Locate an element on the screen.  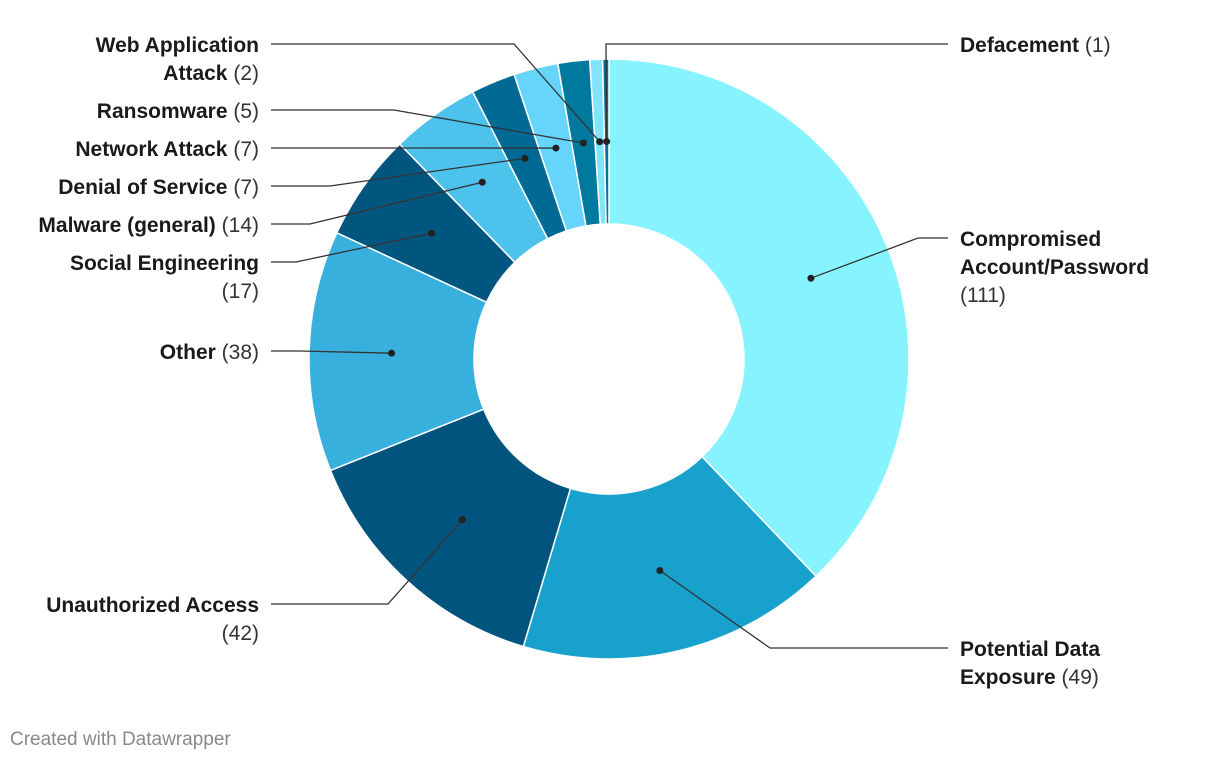
label-name-part: Defacement is located at coordinates (1019, 45).